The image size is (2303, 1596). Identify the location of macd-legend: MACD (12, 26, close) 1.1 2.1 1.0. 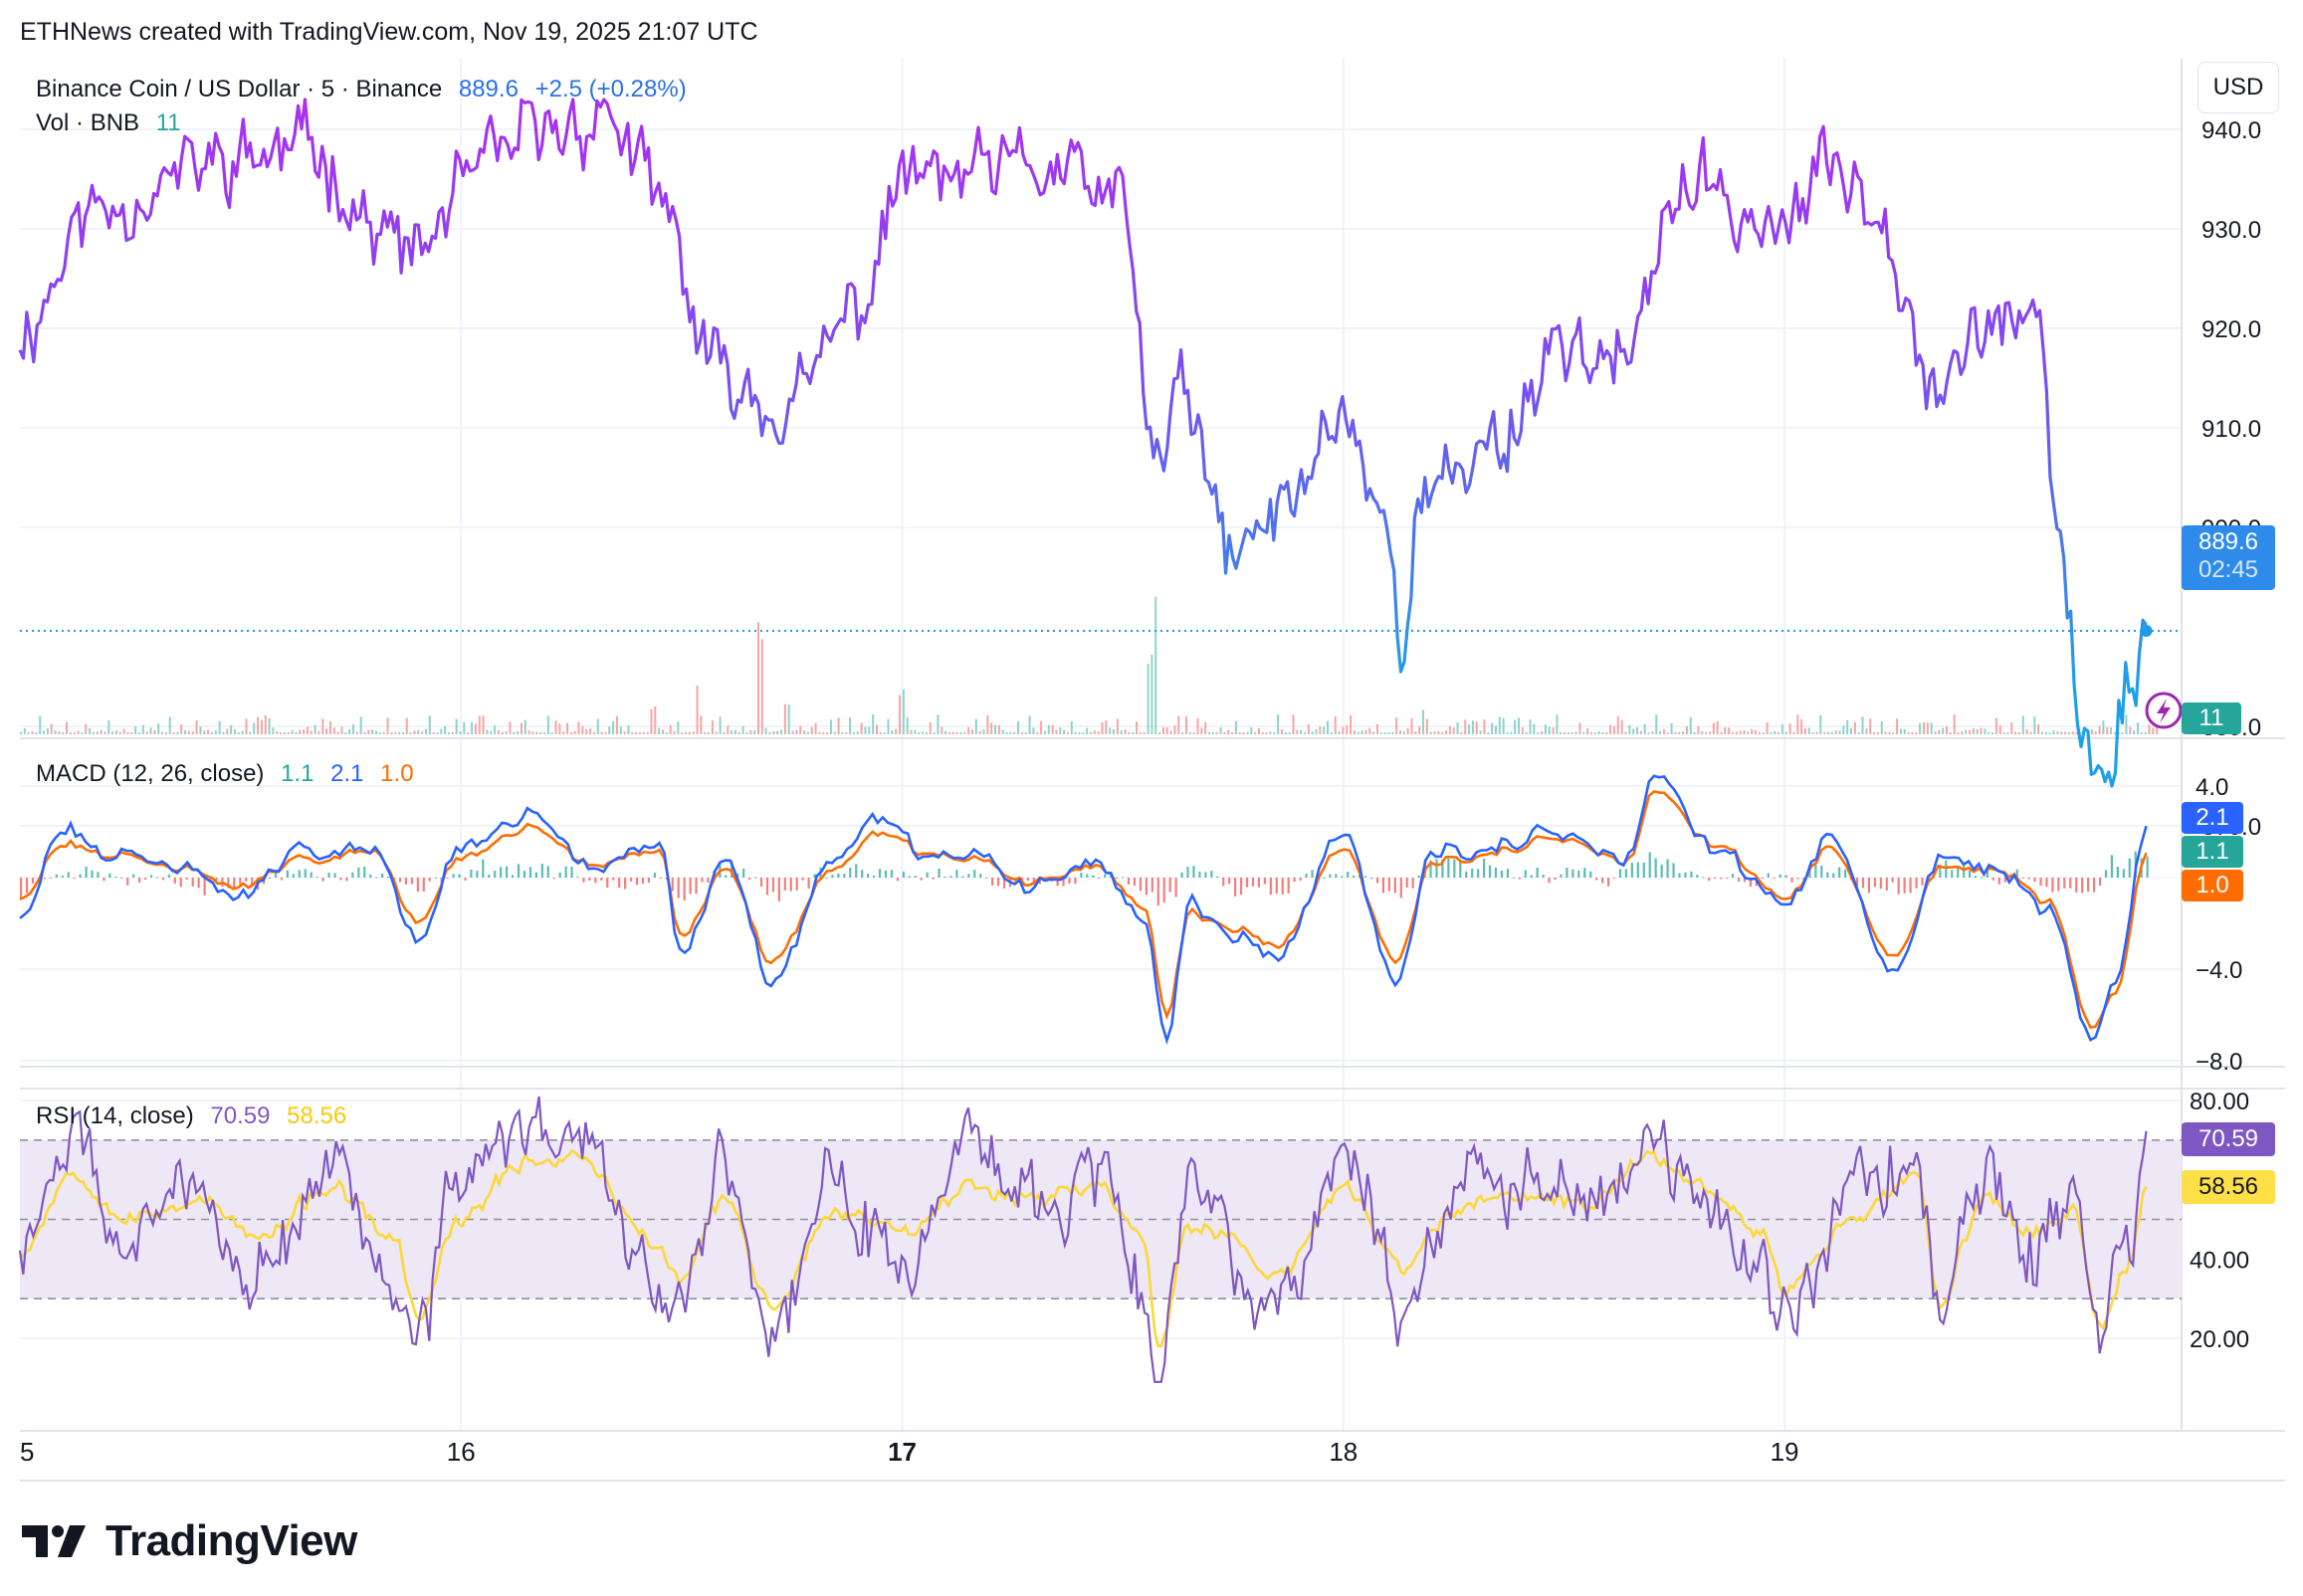
(230, 774).